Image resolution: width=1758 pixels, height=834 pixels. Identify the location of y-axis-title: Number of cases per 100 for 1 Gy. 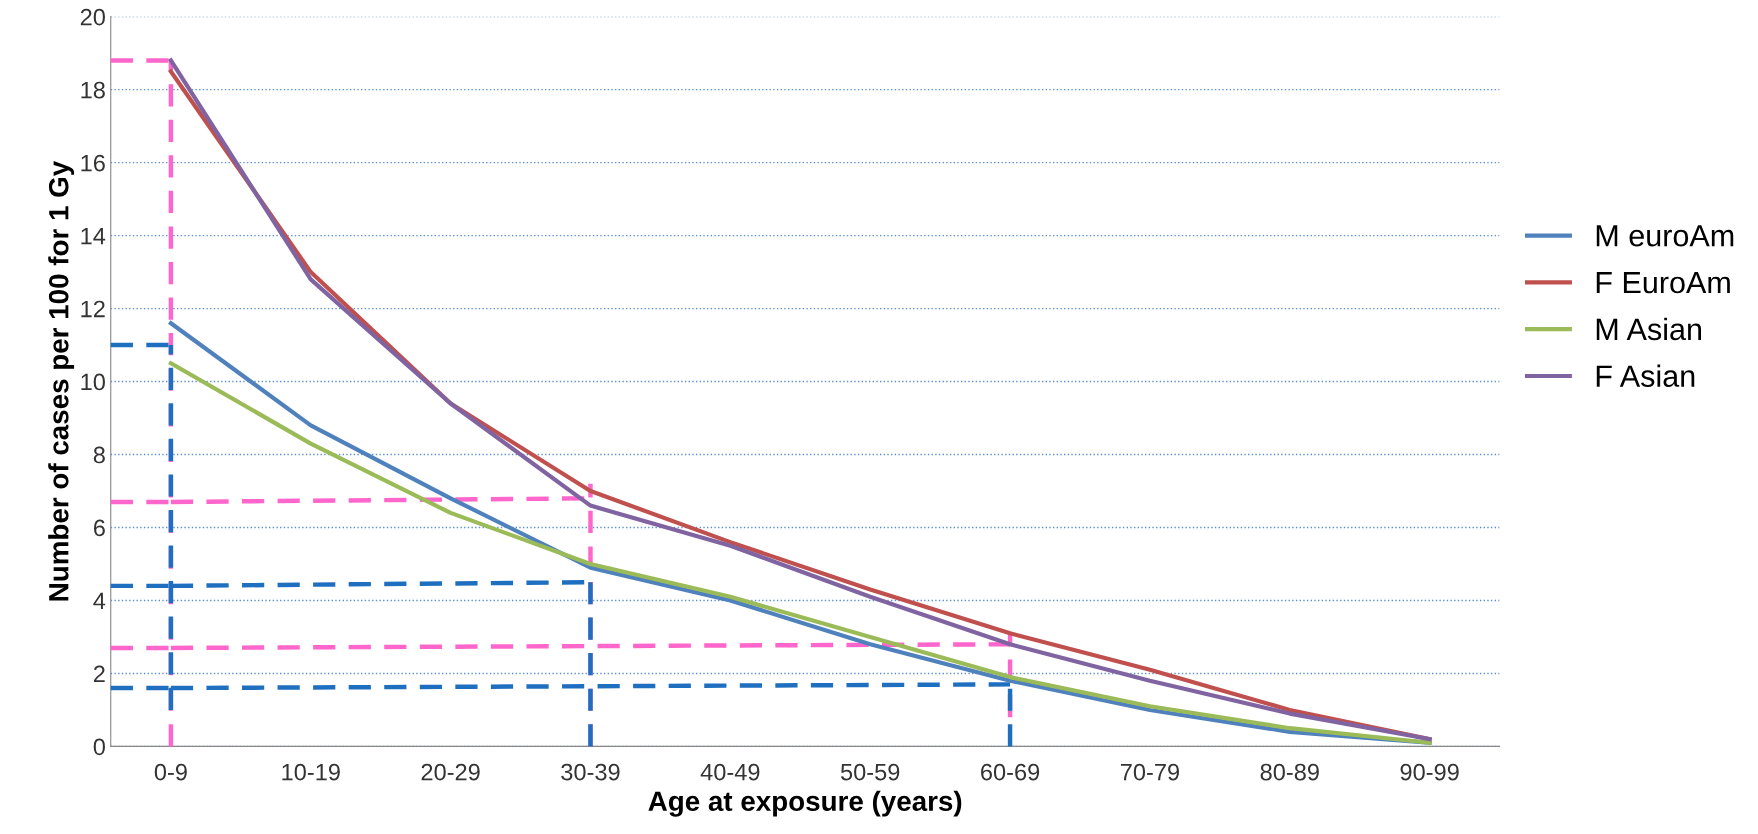
(61, 380).